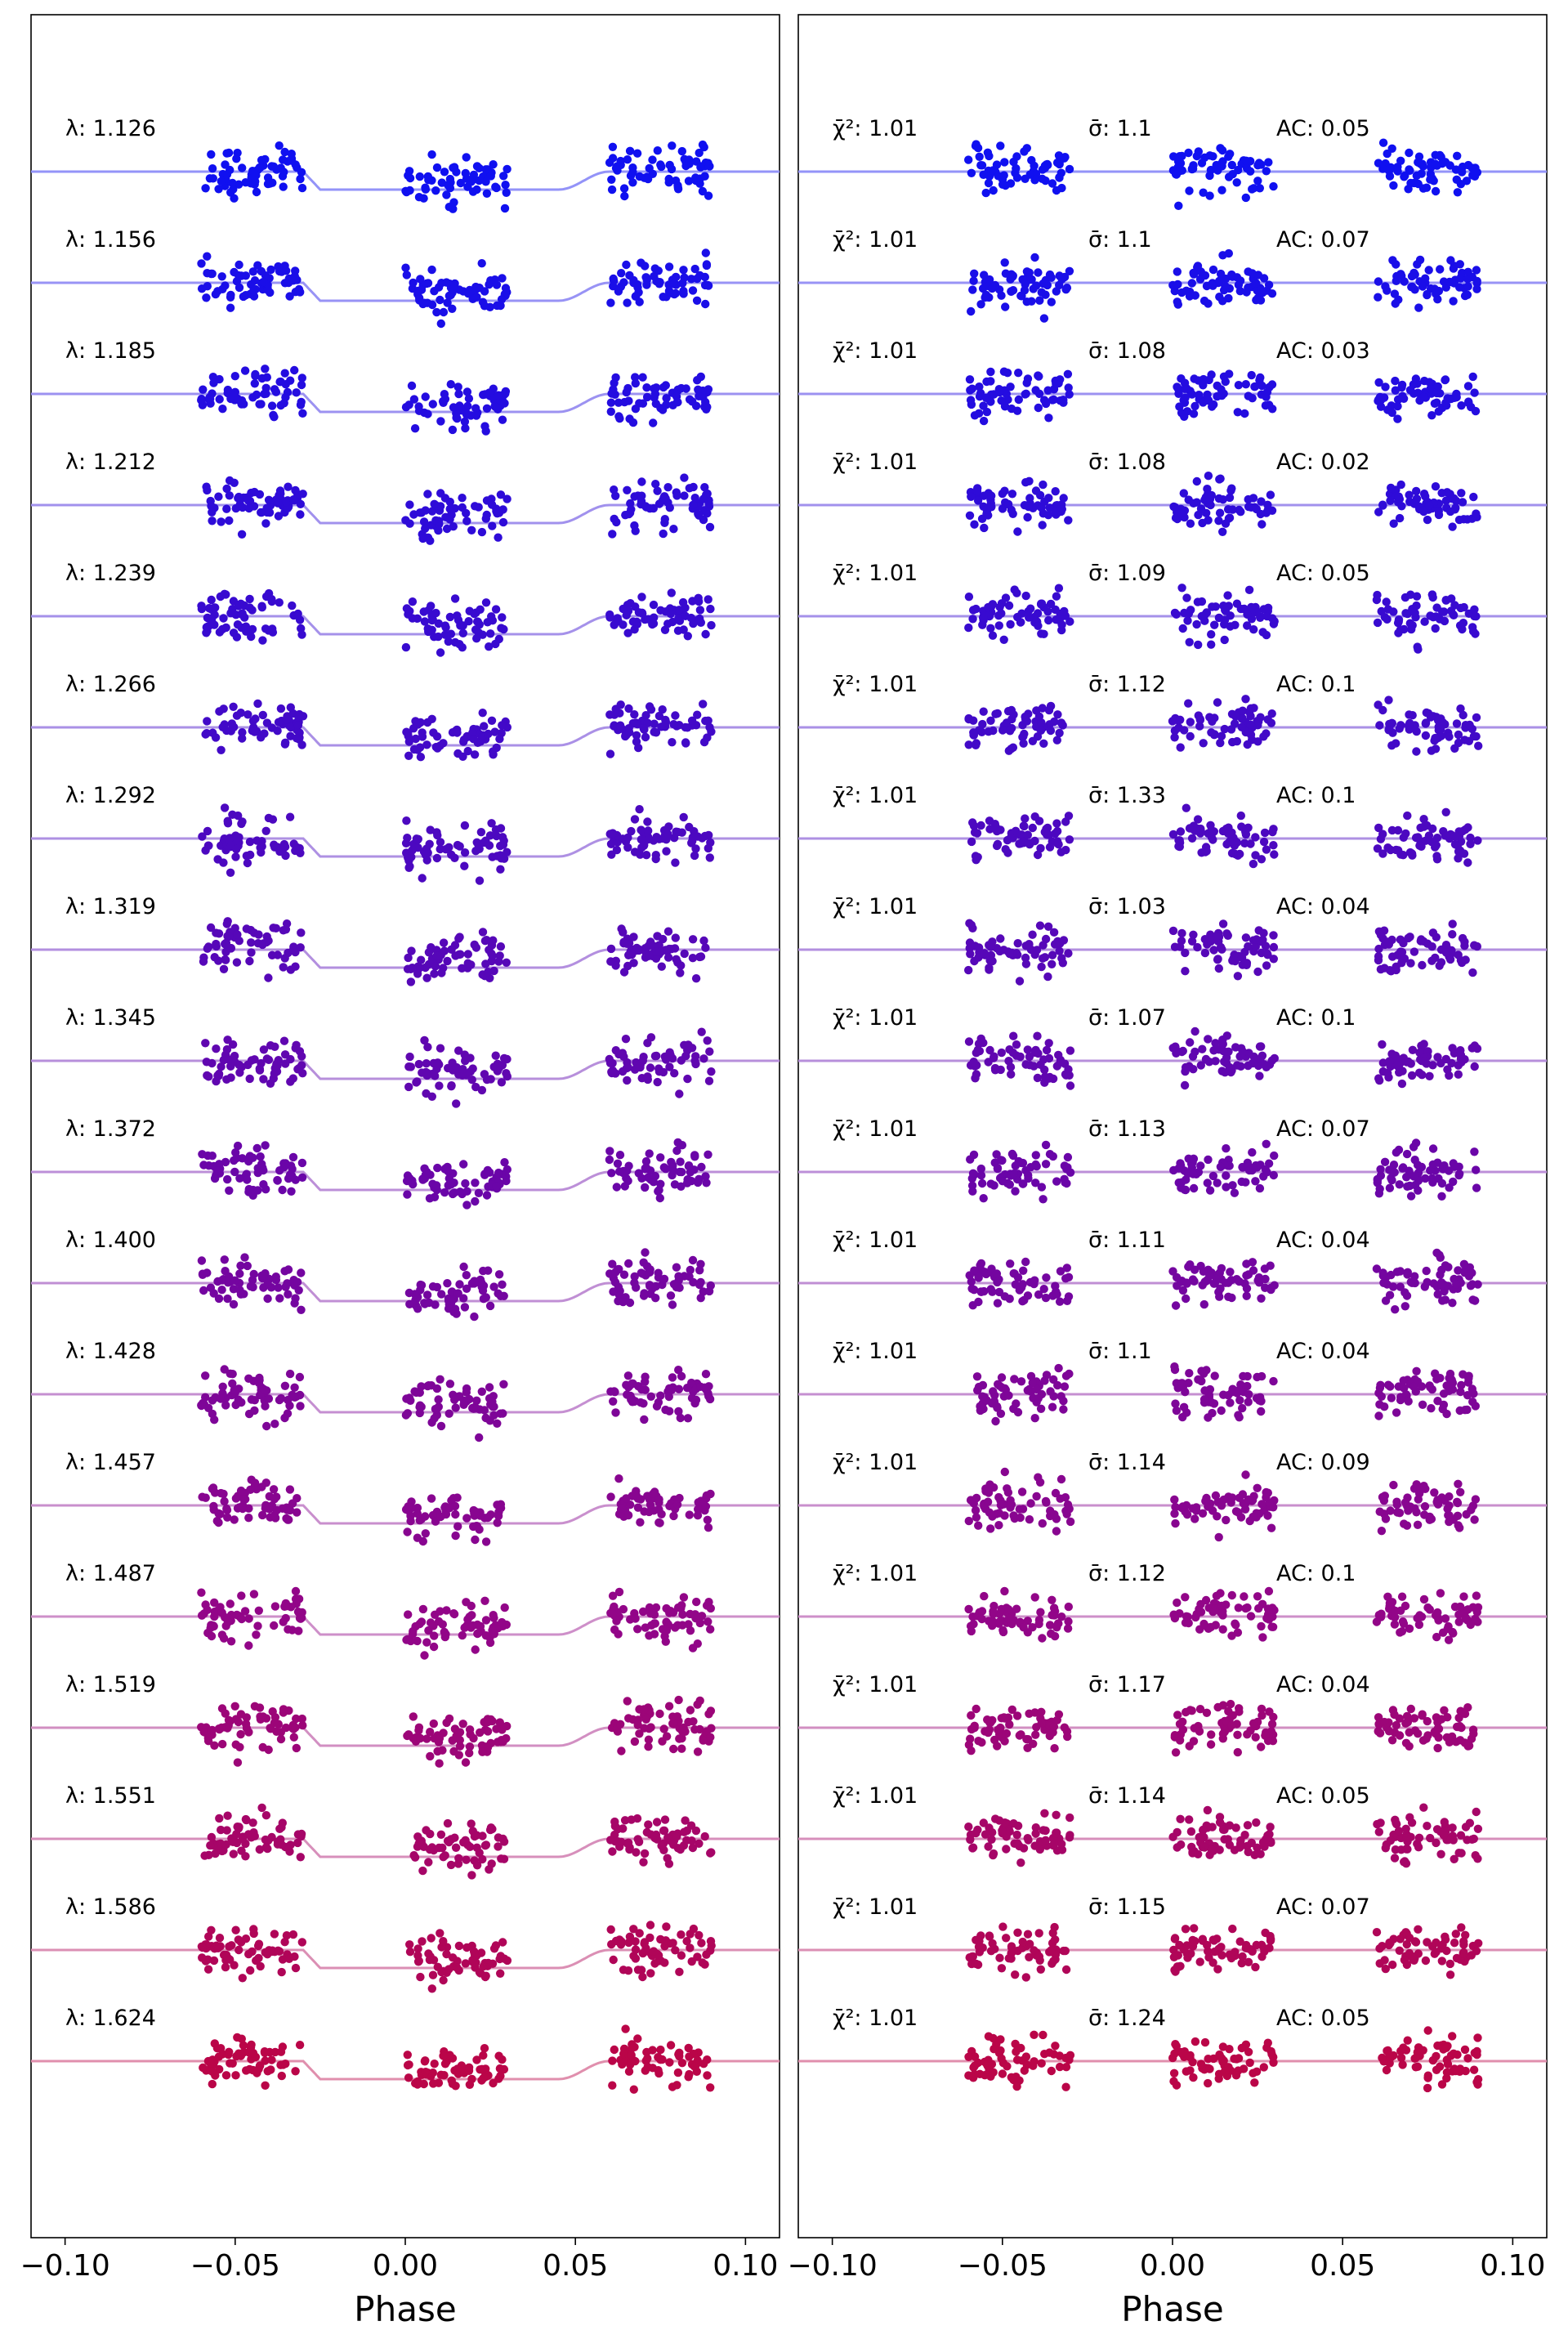 This screenshot has height=2348, width=1568. I want to click on sigma-label: σ̄: 1.33, so click(1127, 795).